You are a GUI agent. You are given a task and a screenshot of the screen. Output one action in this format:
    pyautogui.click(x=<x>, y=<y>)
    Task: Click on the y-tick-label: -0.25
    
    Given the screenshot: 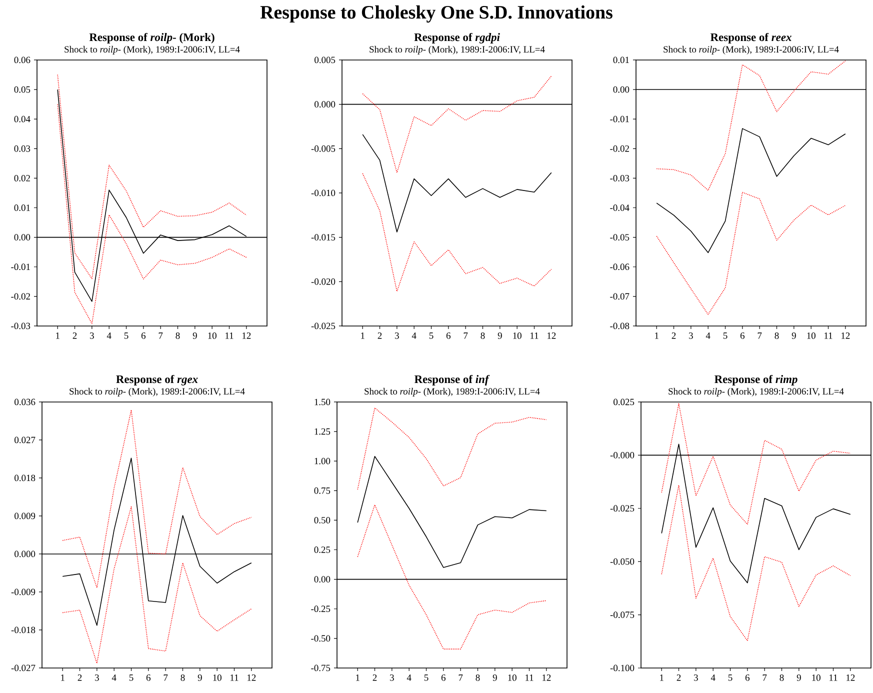 What is the action you would take?
    pyautogui.click(x=320, y=609)
    